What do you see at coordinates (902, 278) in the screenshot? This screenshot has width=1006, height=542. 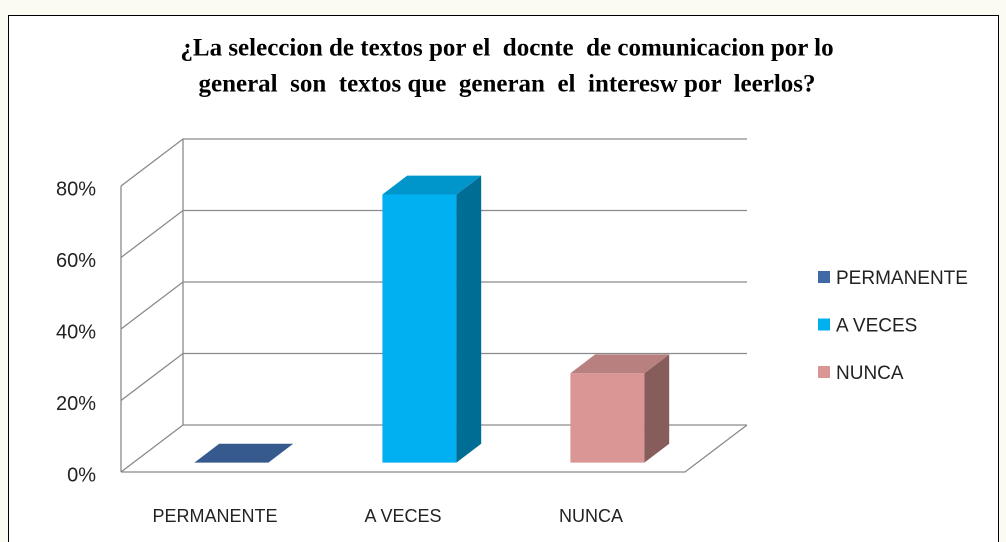 I see `legend-label: PERMANENTE` at bounding box center [902, 278].